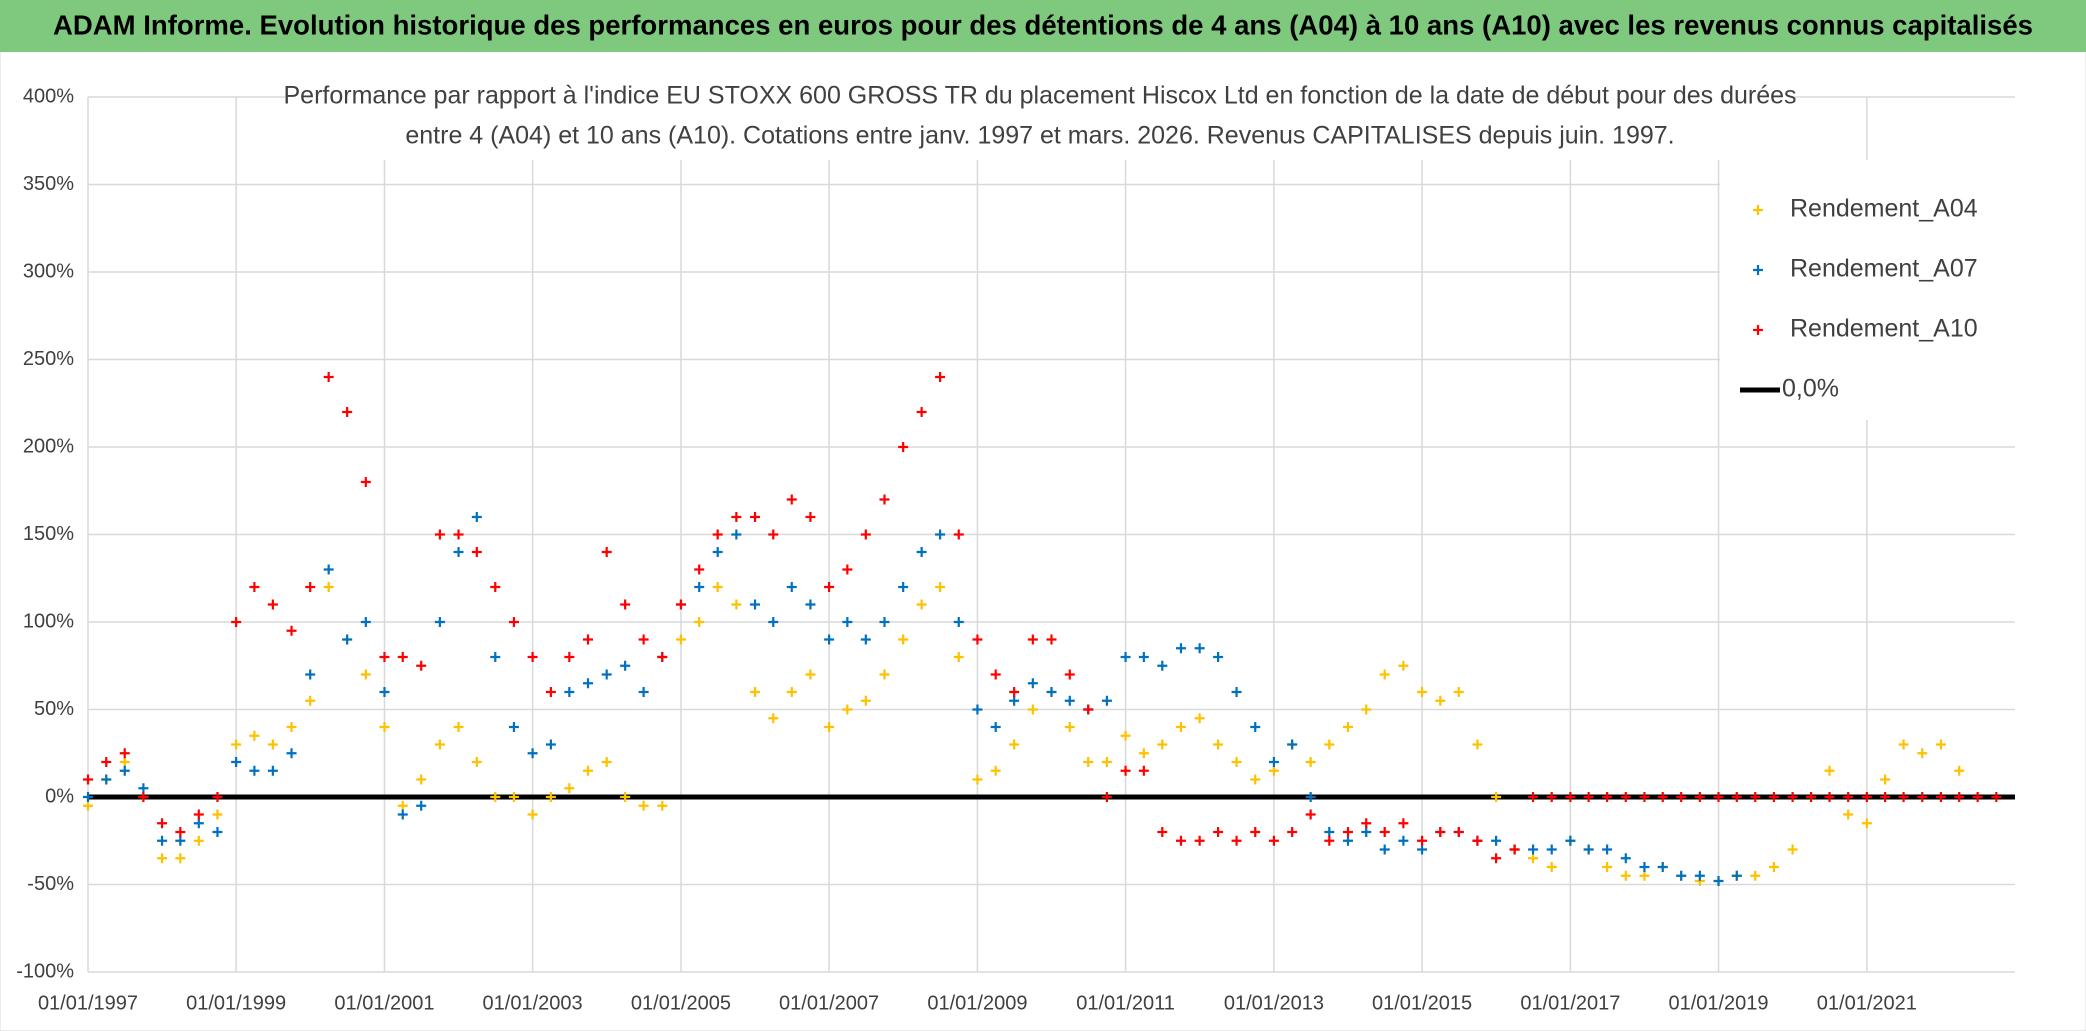  I want to click on legend-label: Rendement_A04, so click(1884, 209).